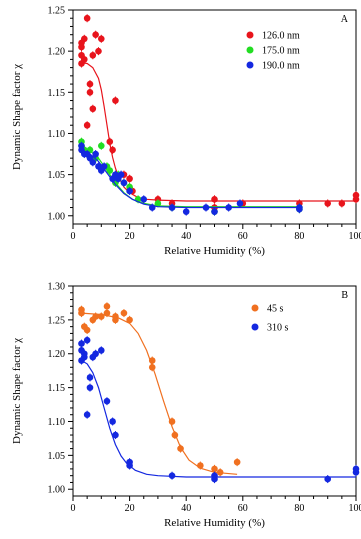  I want to click on x-tick-label: 0, so click(73, 508).